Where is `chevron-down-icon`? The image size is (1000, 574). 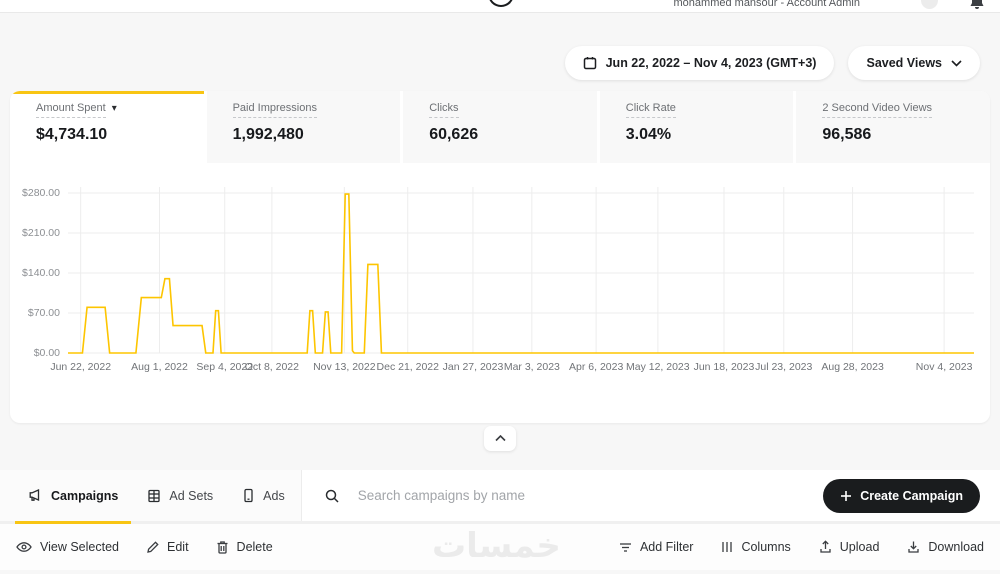 chevron-down-icon is located at coordinates (956, 63).